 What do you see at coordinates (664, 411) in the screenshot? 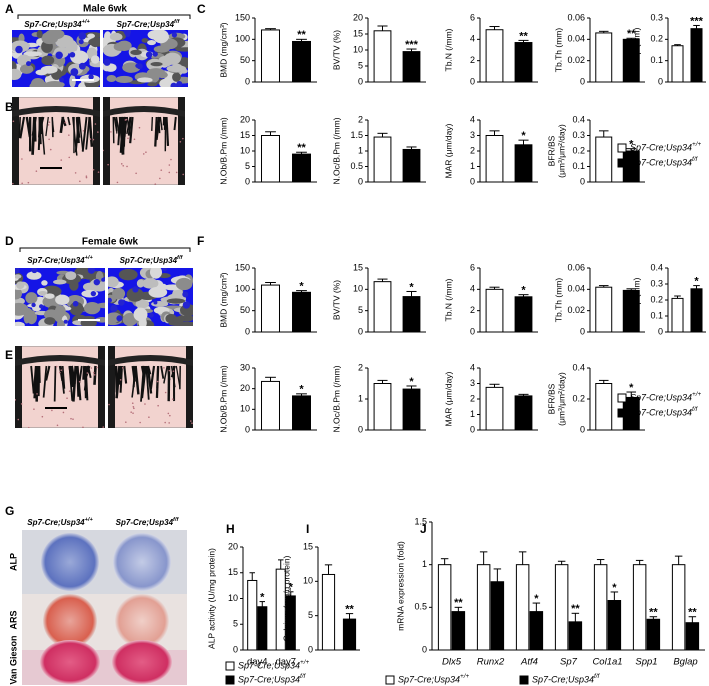
I see `legend-label: Sp7-Cre;Usp34f/f` at bounding box center [664, 411].